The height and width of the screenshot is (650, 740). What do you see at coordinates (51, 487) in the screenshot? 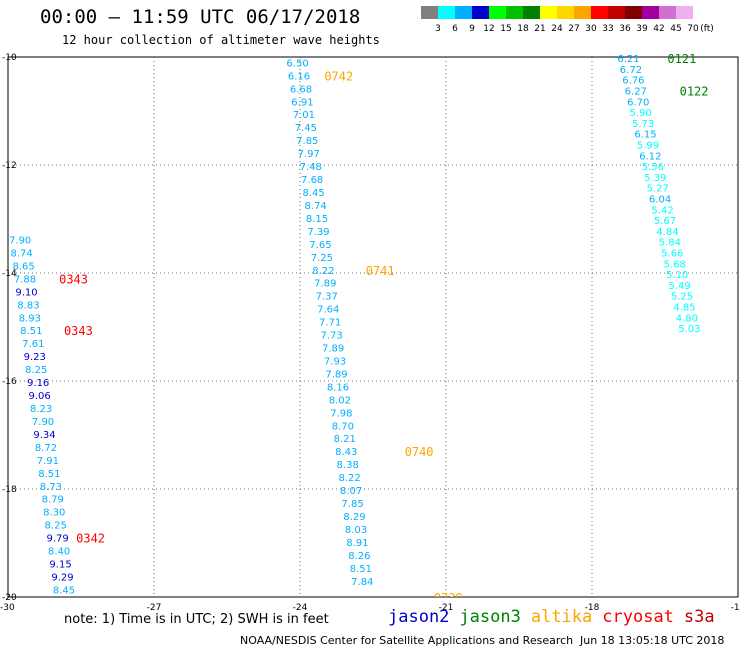
I see `wave-height-label: 8.73` at bounding box center [51, 487].